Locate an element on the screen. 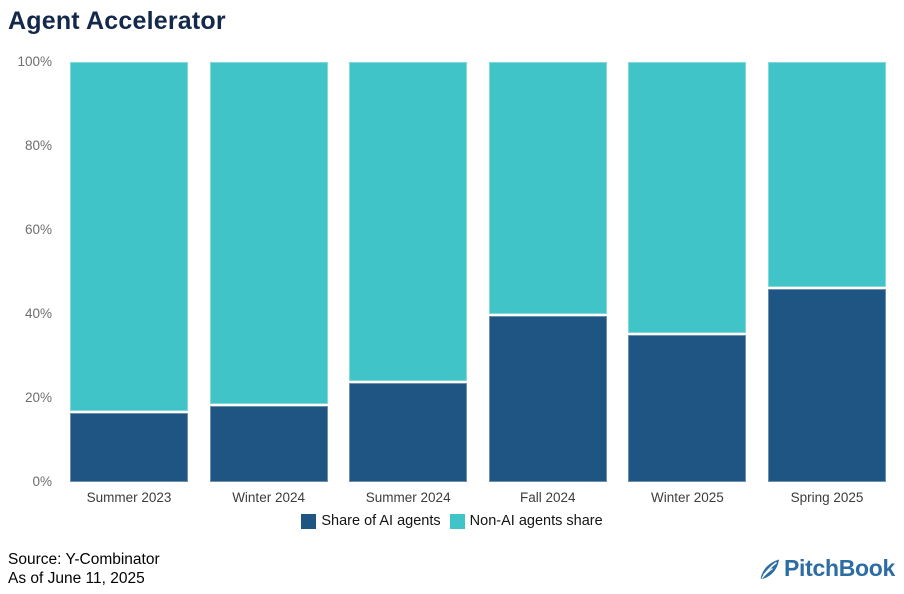  chart-title: Agent Accelerator is located at coordinates (117, 21).